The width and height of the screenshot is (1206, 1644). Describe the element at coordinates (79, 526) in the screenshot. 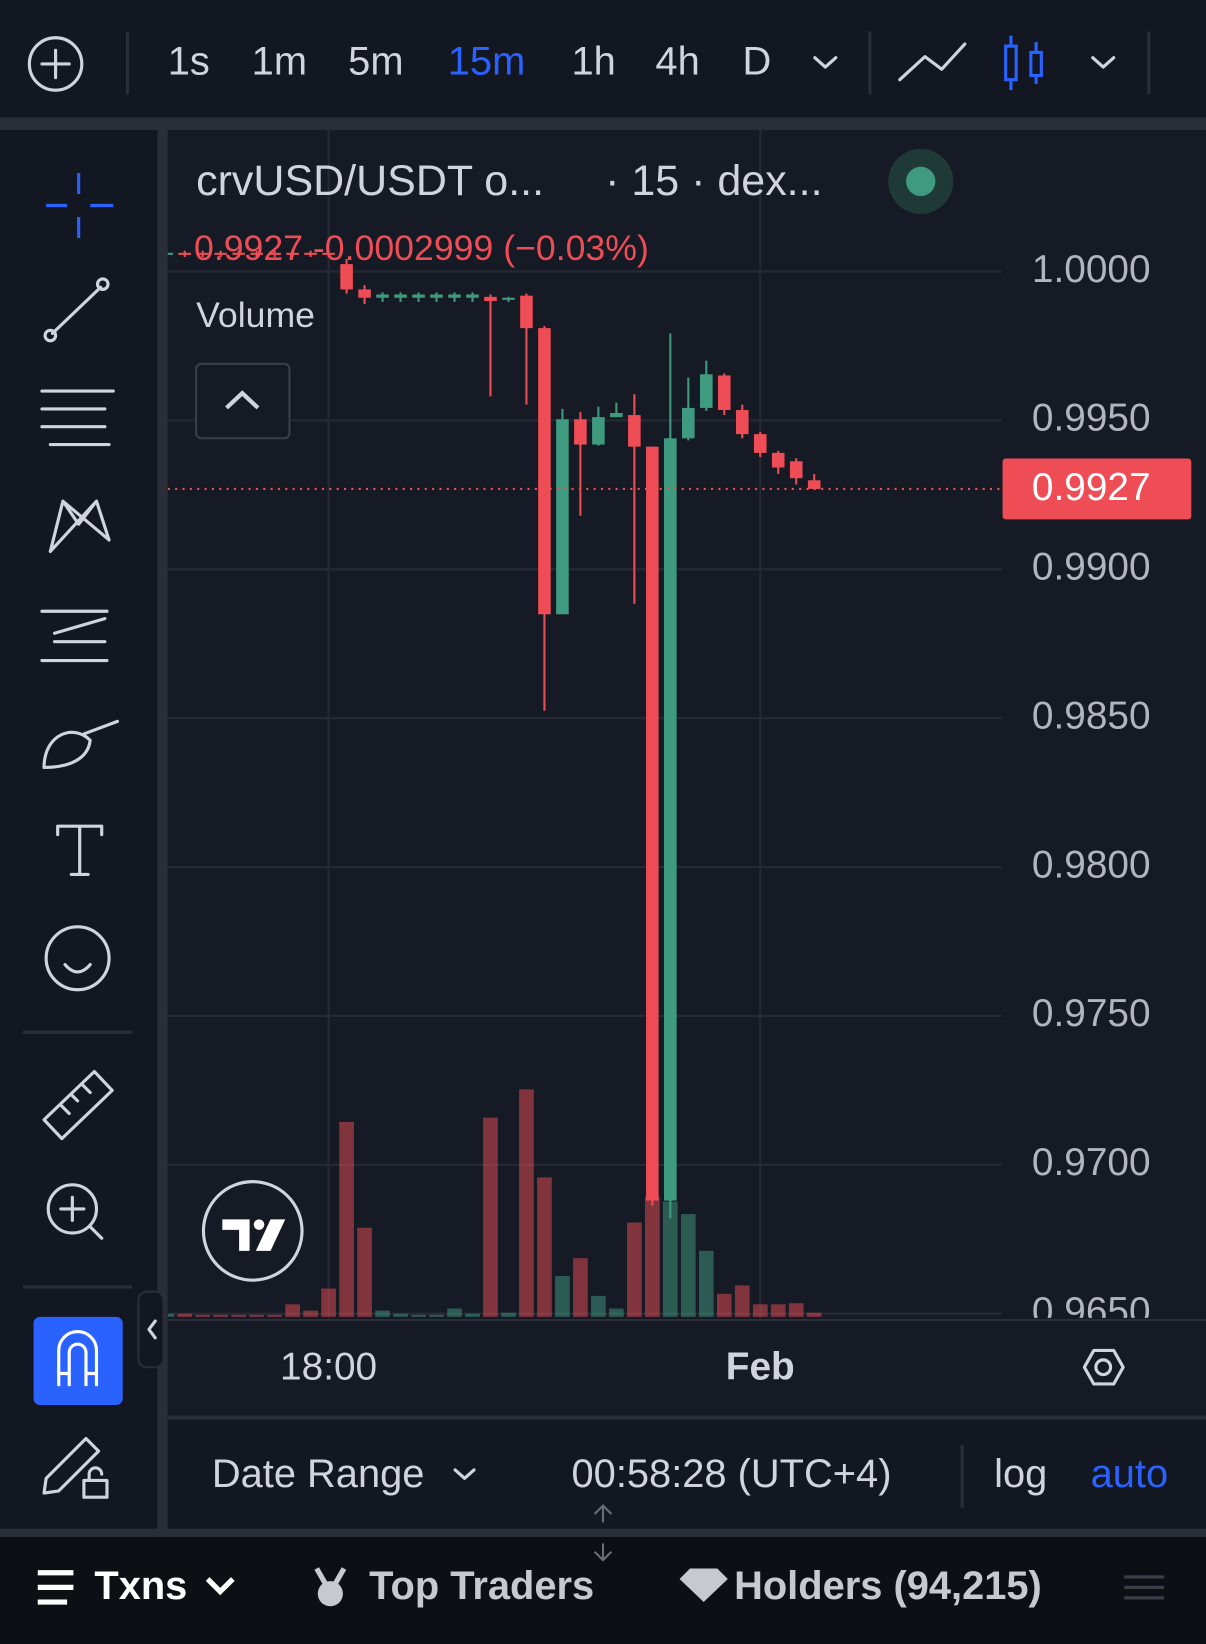

I see `pattern-tool` at that location.